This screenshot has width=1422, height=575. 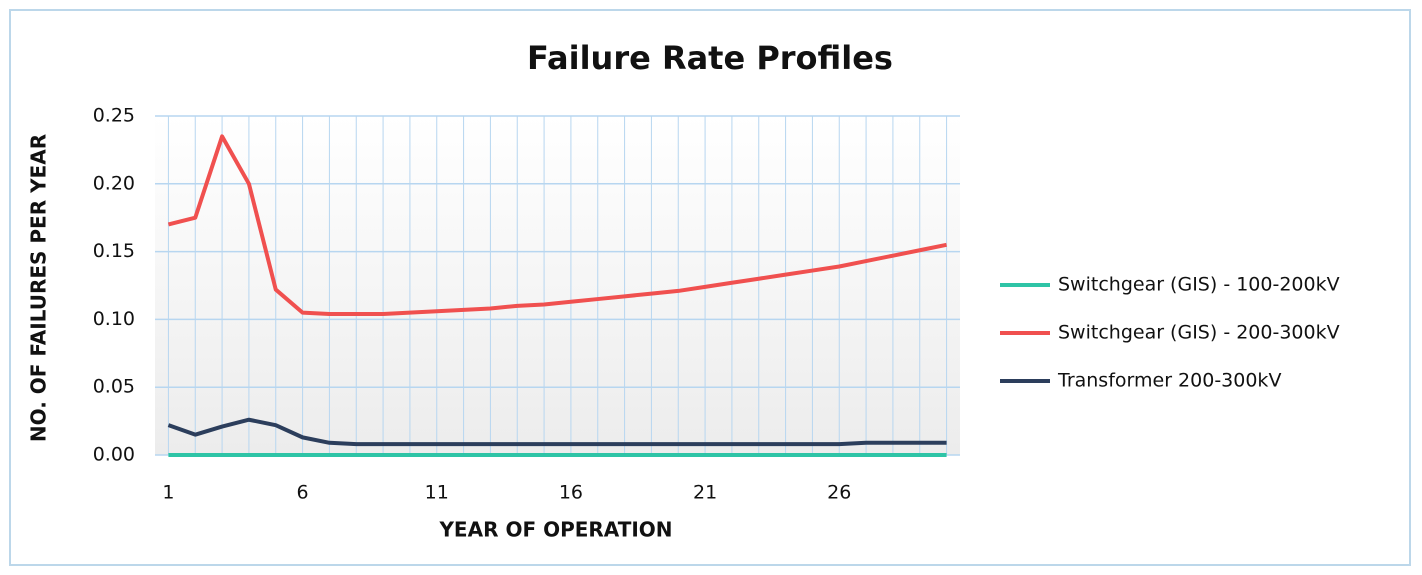 What do you see at coordinates (437, 493) in the screenshot?
I see `x-tick-label: 11` at bounding box center [437, 493].